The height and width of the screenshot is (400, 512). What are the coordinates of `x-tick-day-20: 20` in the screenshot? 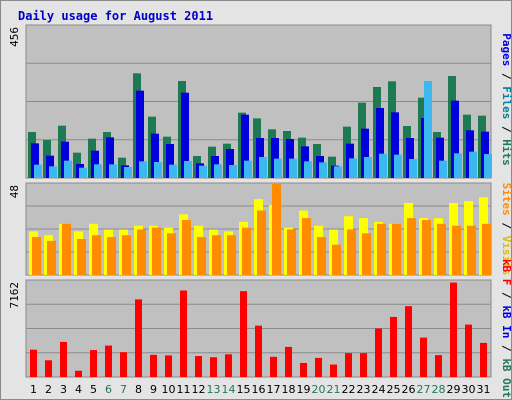 It's located at (319, 389).